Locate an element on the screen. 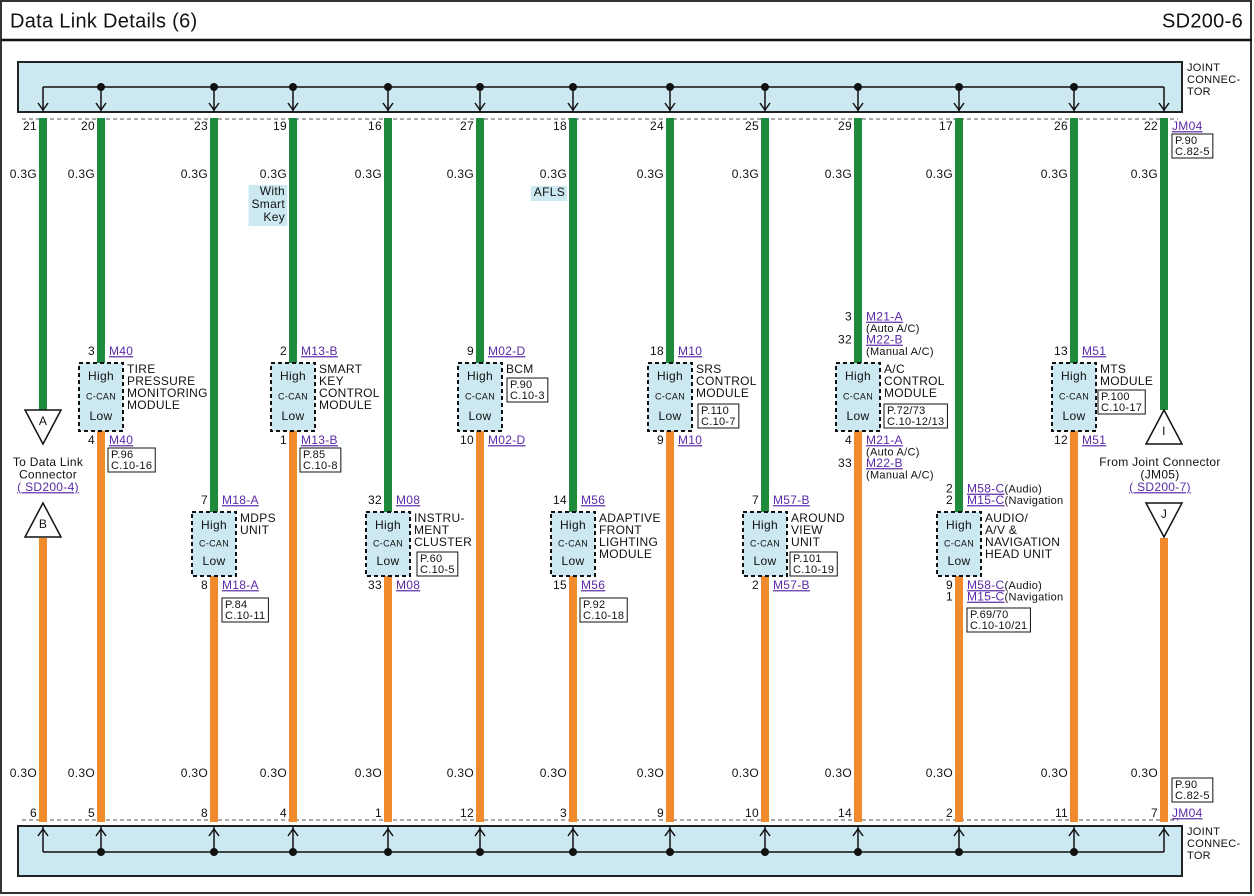 The image size is (1254, 896). page-ref: C.10-5 is located at coordinates (437, 570).